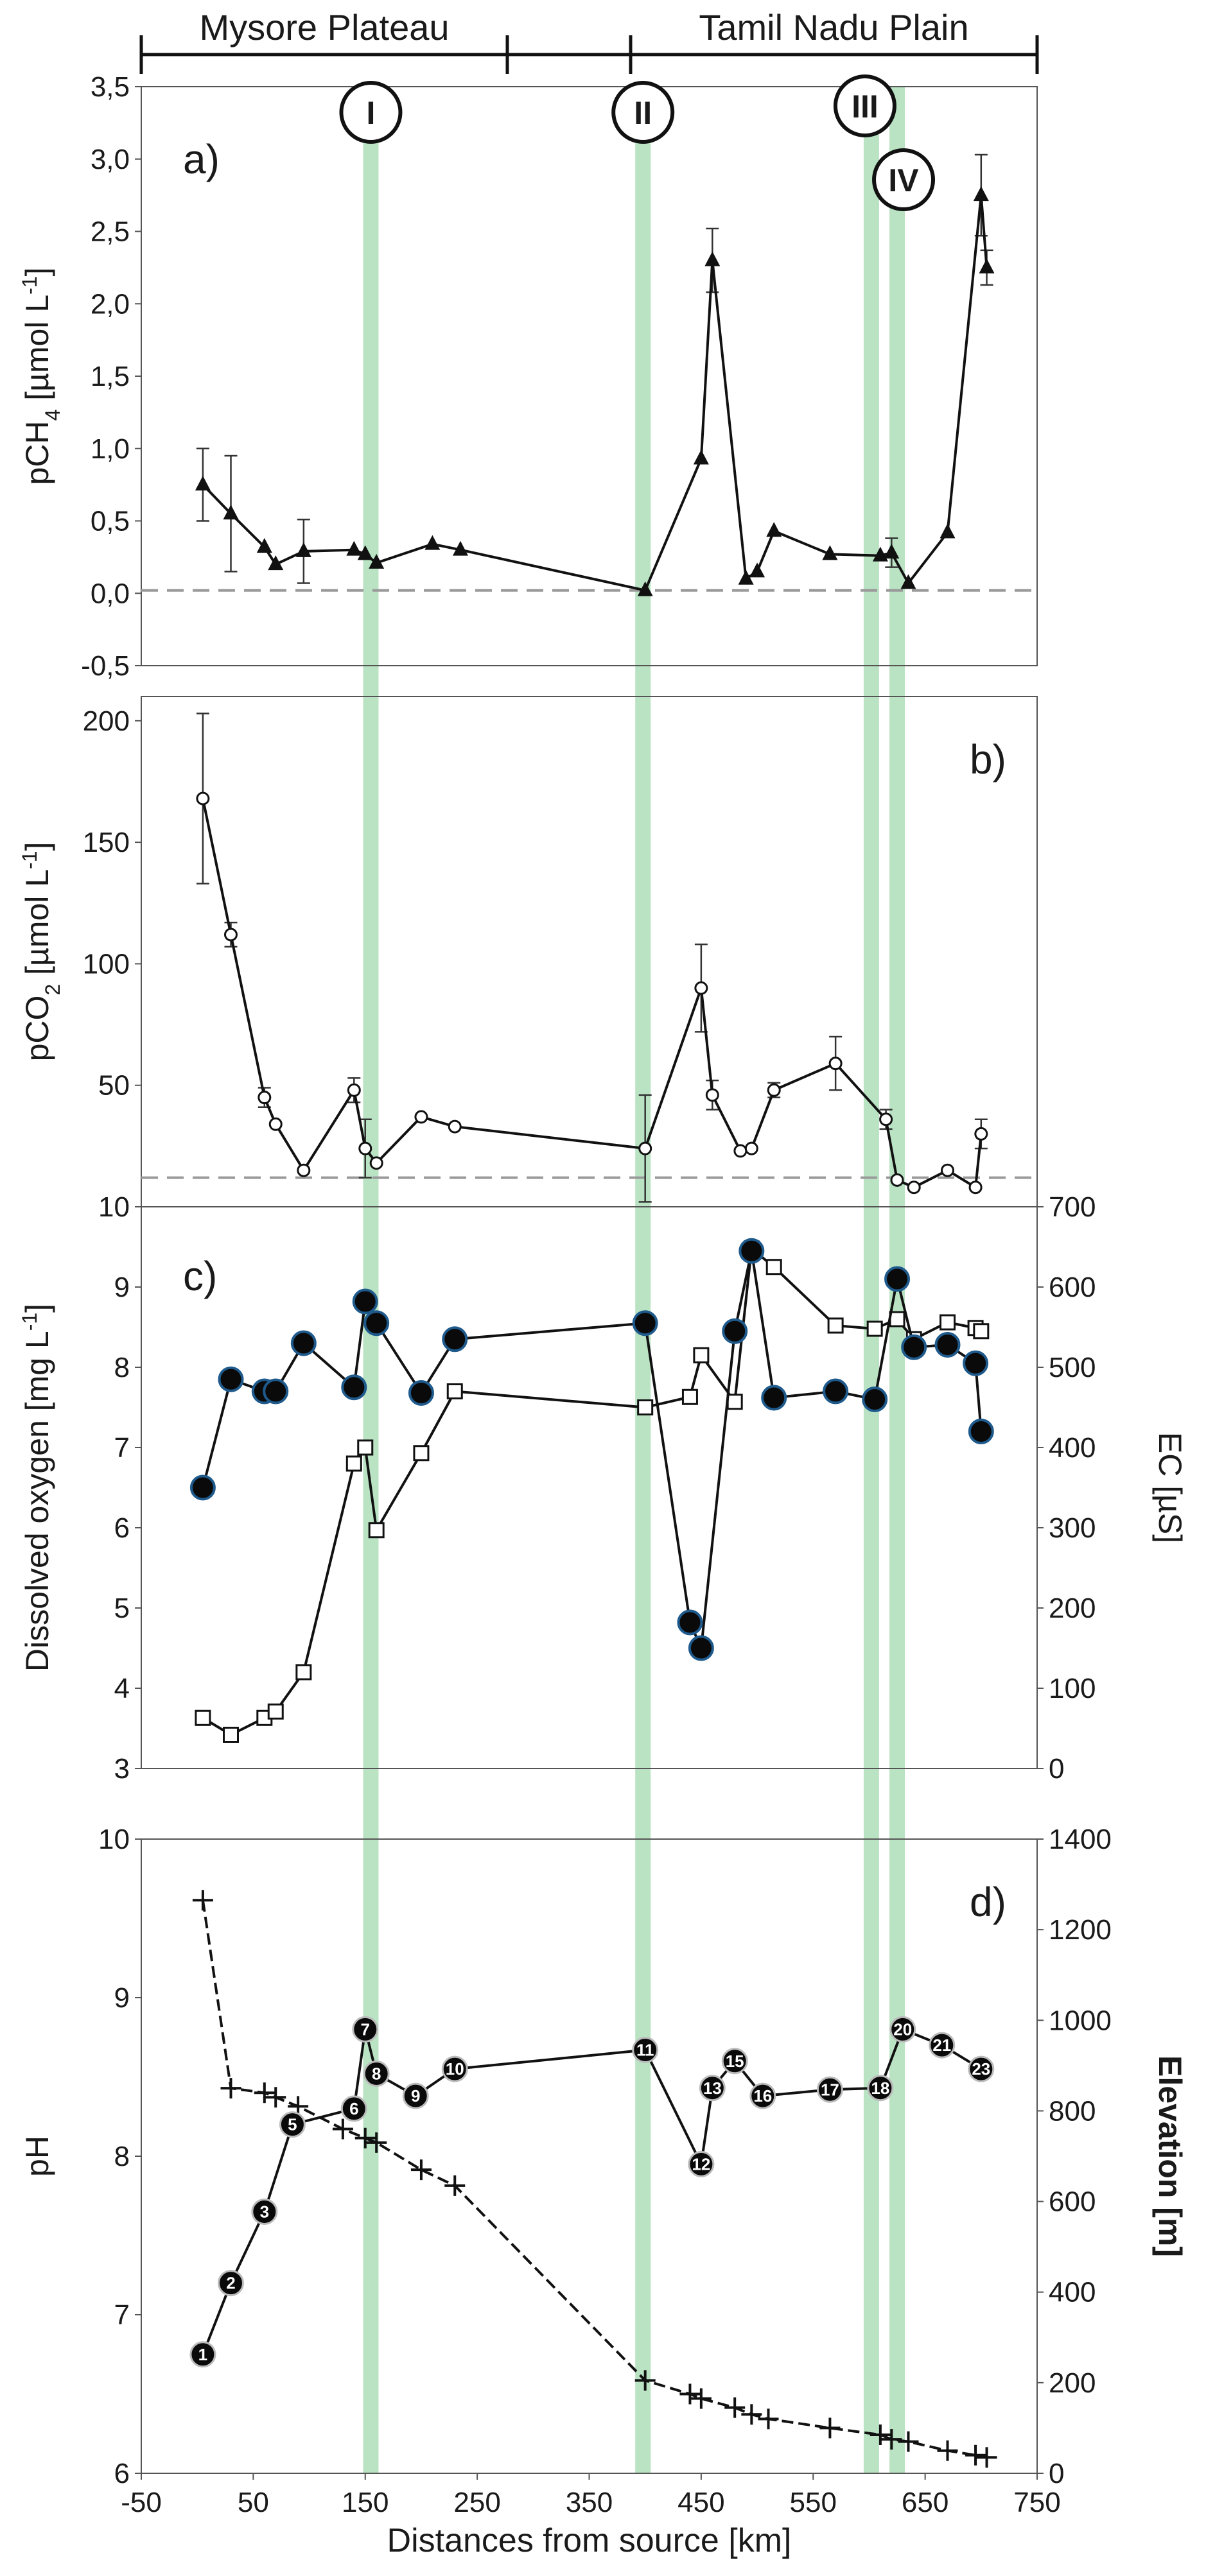  Describe the element at coordinates (415, 2095) in the screenshot. I see `ph-point-label: 9` at that location.